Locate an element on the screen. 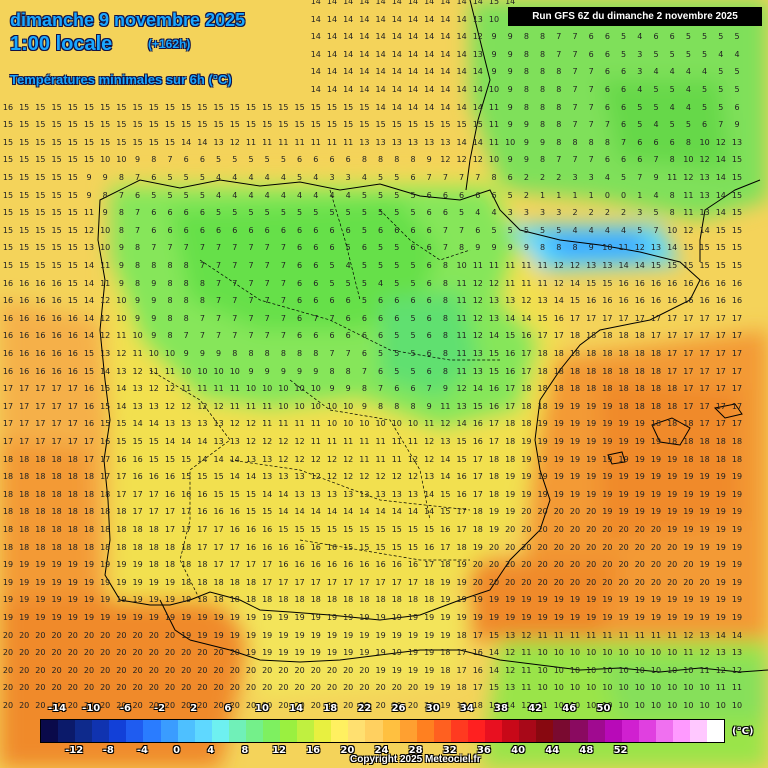 Image resolution: width=768 pixels, height=768 pixels. legend-top-label: 38 is located at coordinates (501, 708).